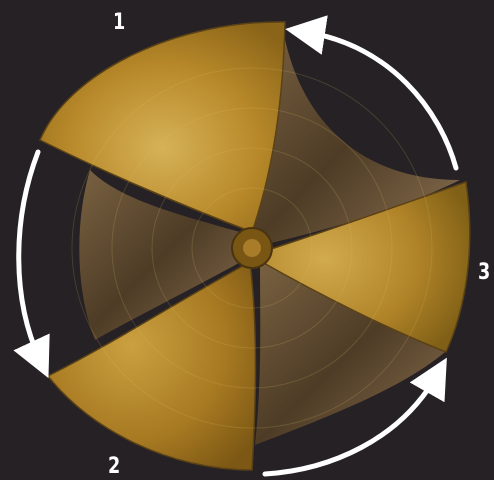 The width and height of the screenshot is (494, 480). What do you see at coordinates (114, 466) in the screenshot?
I see `label-2: 2` at bounding box center [114, 466].